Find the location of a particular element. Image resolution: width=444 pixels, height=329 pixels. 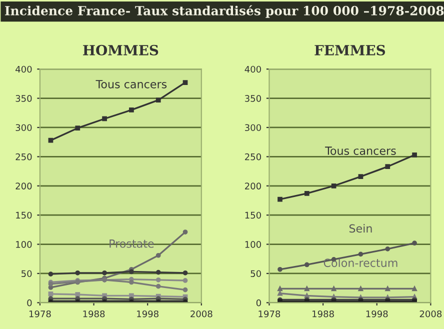

series-label: Colon-rectum is located at coordinates (361, 263).